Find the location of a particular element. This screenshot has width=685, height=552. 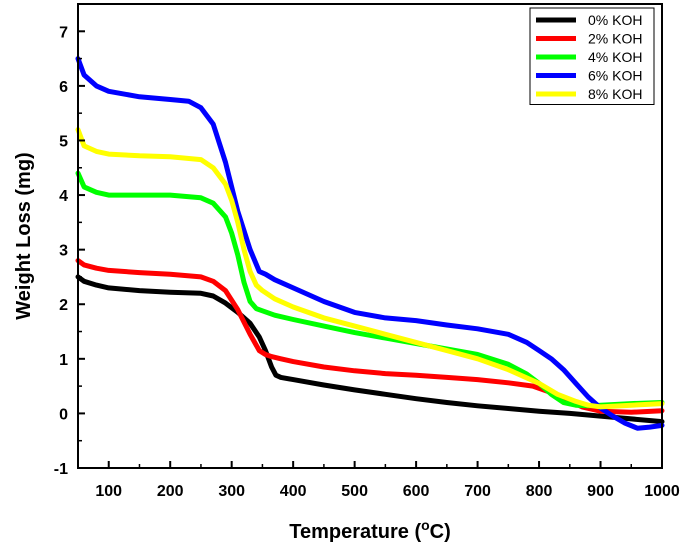

y-tick-label: 0 is located at coordinates (63, 414).